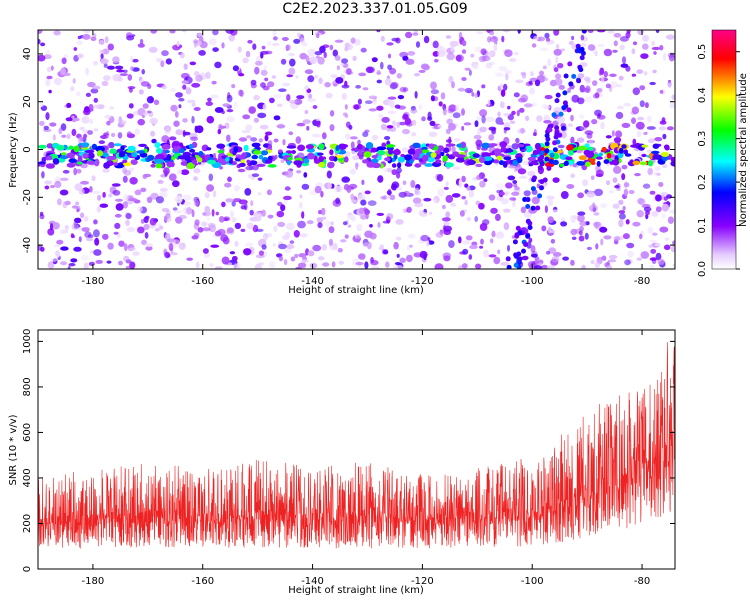 This screenshot has height=600, width=750. Describe the element at coordinates (743, 150) in the screenshot. I see `colorbar-label: Normalized spectral amplitude` at that location.